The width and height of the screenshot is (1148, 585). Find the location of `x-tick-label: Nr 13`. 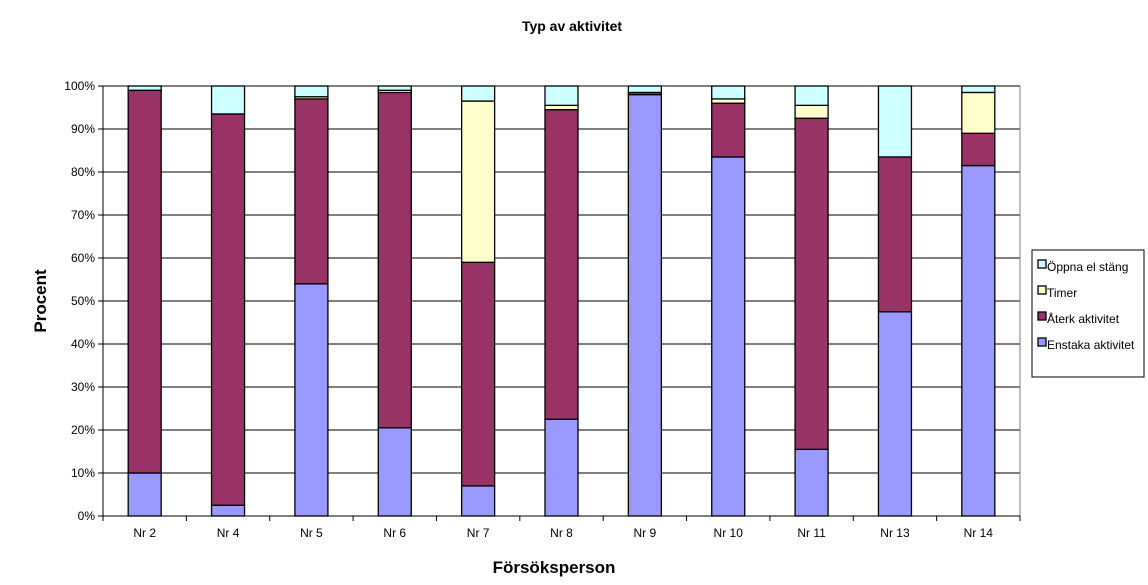

x-tick-label: Nr 13 is located at coordinates (895, 533).